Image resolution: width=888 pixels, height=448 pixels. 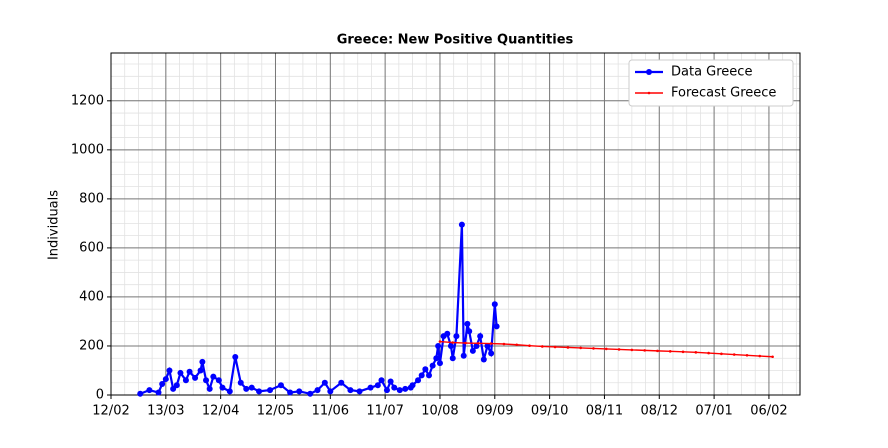 What do you see at coordinates (494, 411) in the screenshot?
I see `x-tick-label: 09/09` at bounding box center [494, 411].